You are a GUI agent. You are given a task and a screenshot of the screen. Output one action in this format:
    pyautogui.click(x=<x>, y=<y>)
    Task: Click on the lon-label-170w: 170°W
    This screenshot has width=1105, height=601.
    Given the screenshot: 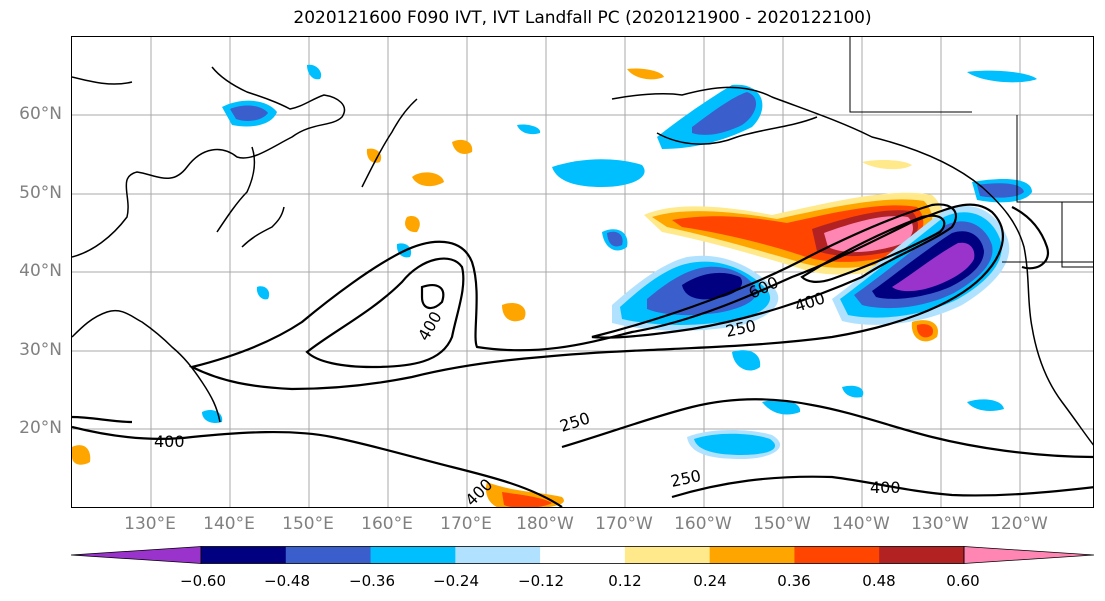 What is the action you would take?
    pyautogui.click(x=624, y=524)
    